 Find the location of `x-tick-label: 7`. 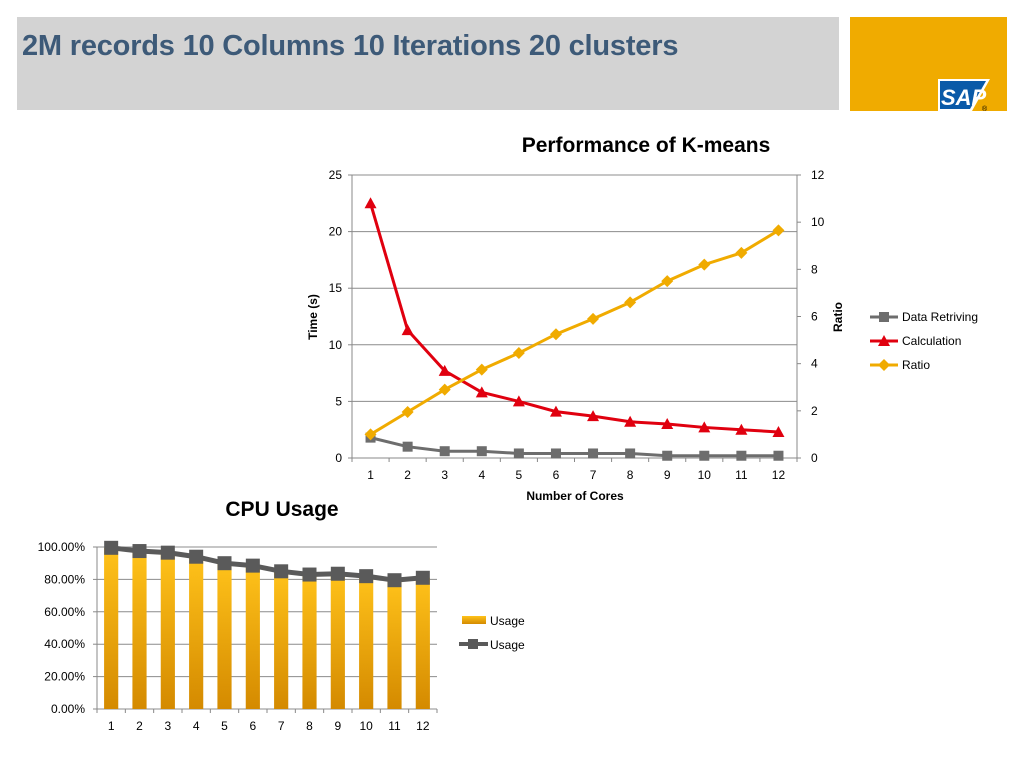

x-tick-label: 7 is located at coordinates (593, 475).